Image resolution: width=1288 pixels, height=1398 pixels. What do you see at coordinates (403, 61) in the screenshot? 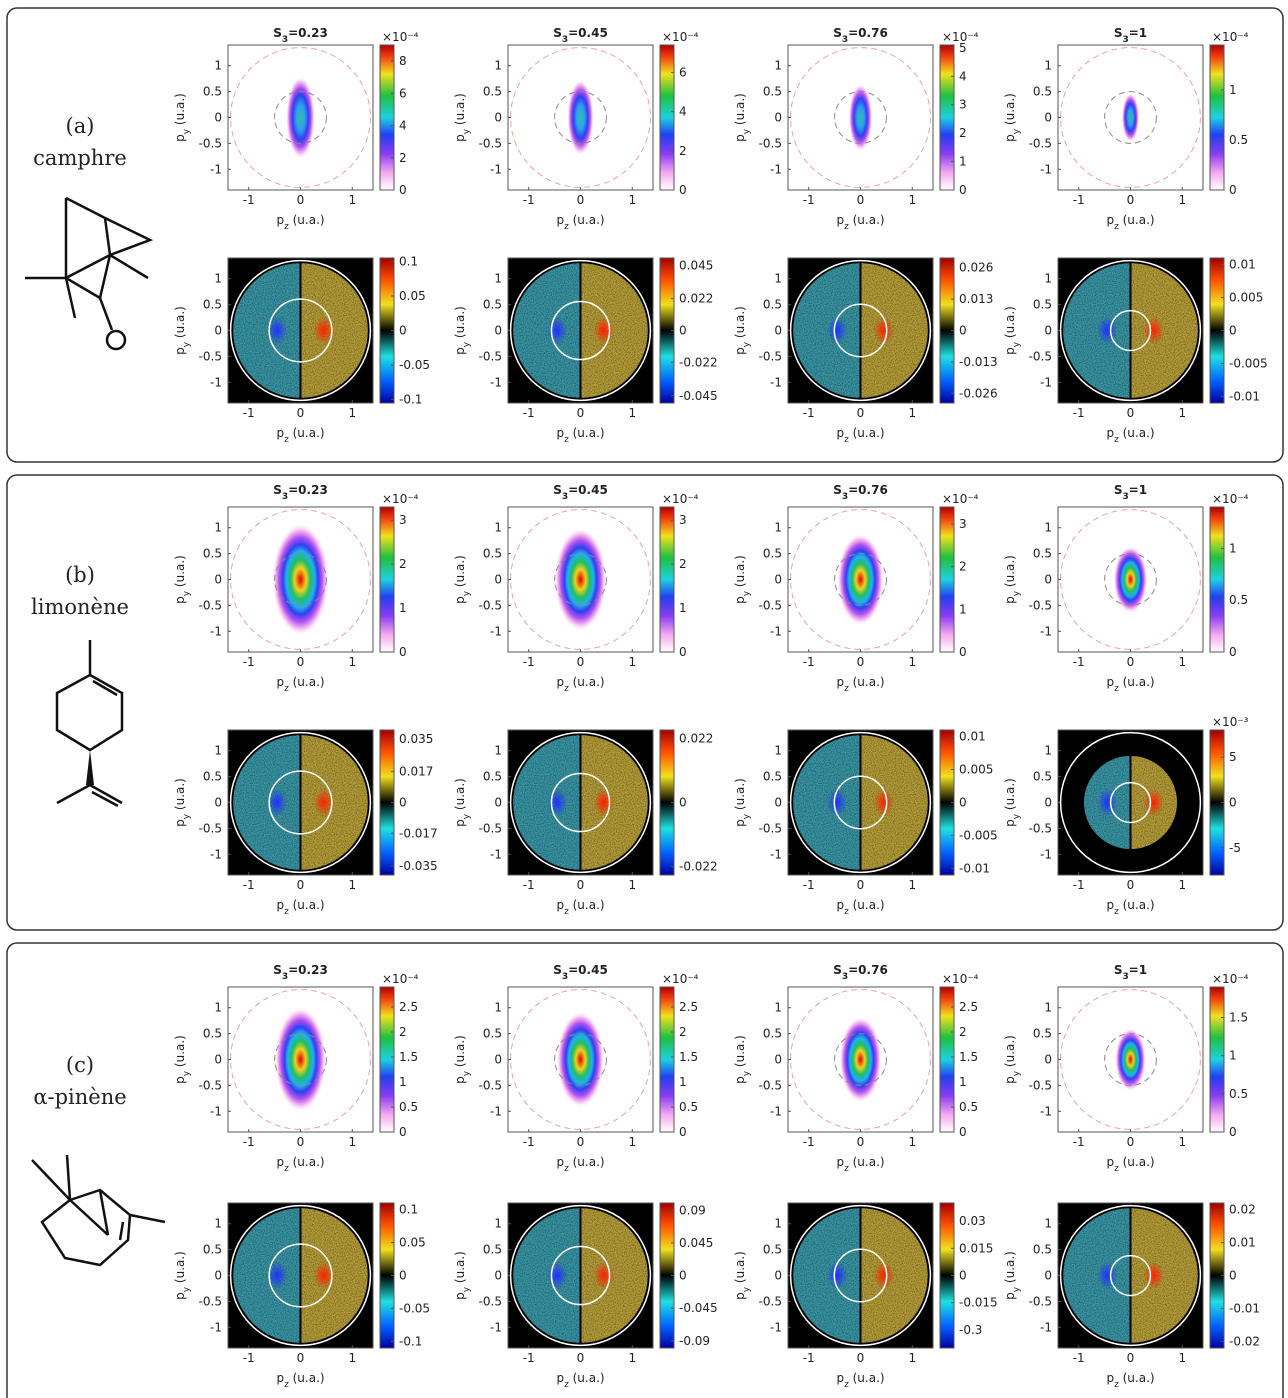
I see `colorbar-tick-label: 8` at bounding box center [403, 61].